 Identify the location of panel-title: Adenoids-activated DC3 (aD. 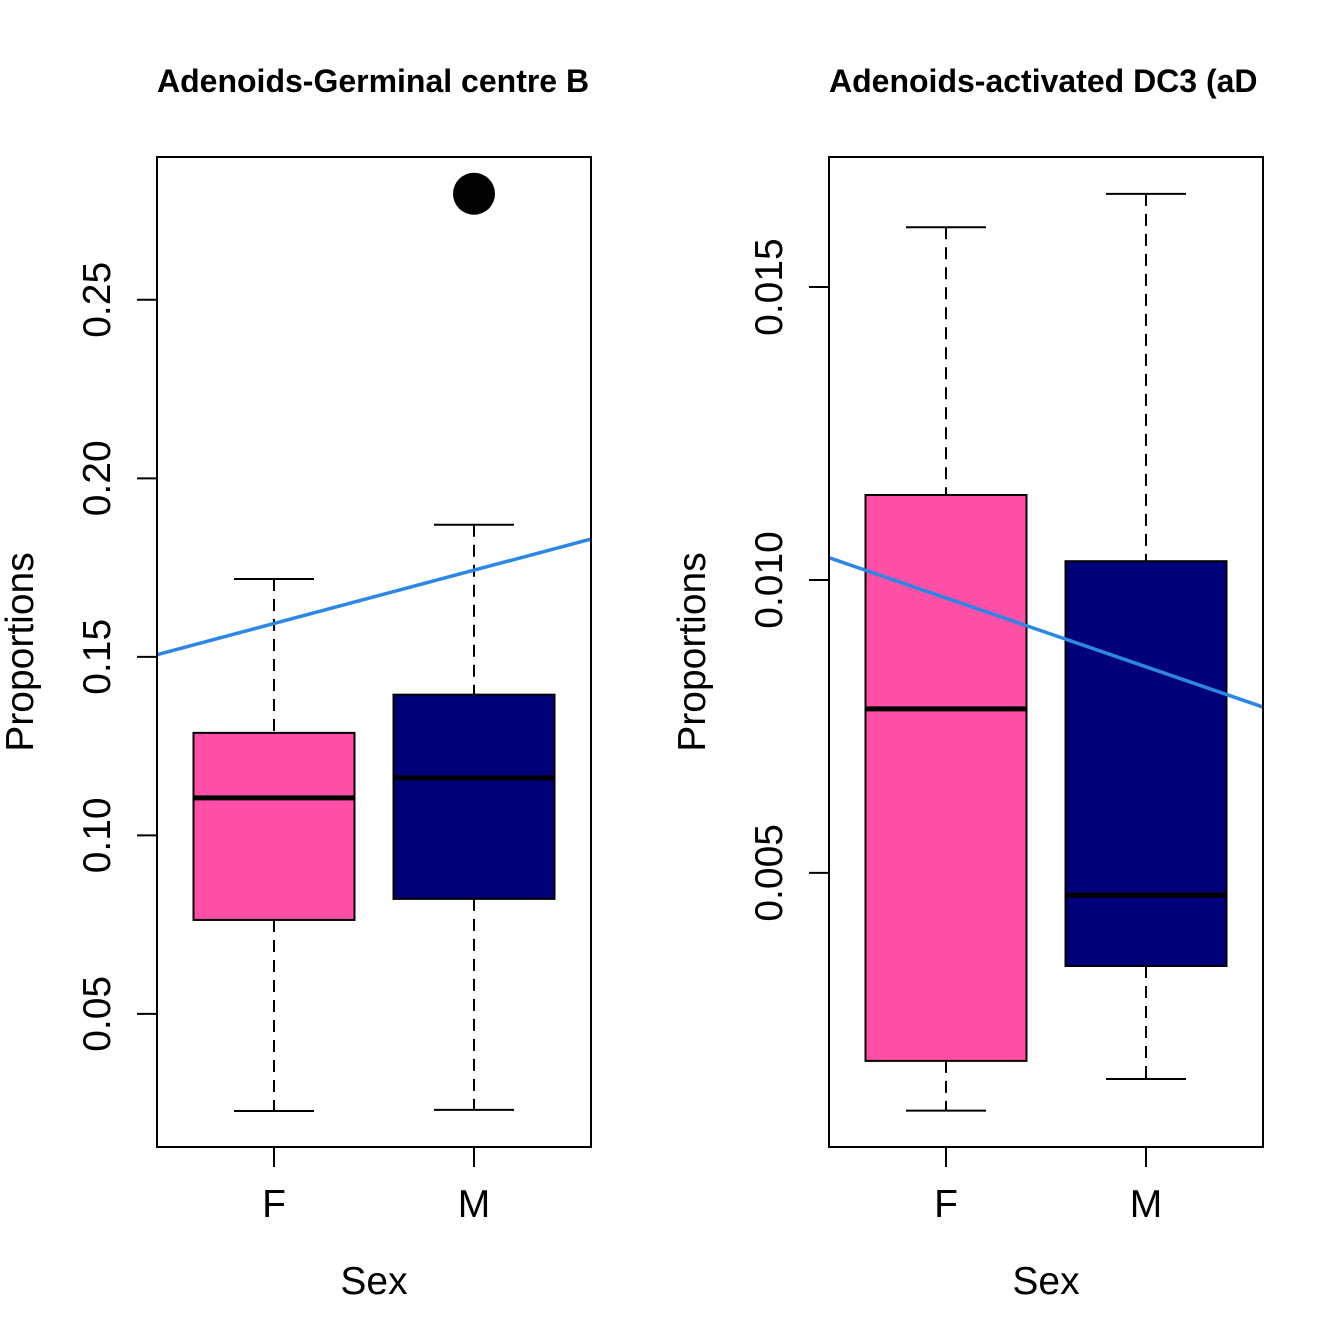
(1043, 81).